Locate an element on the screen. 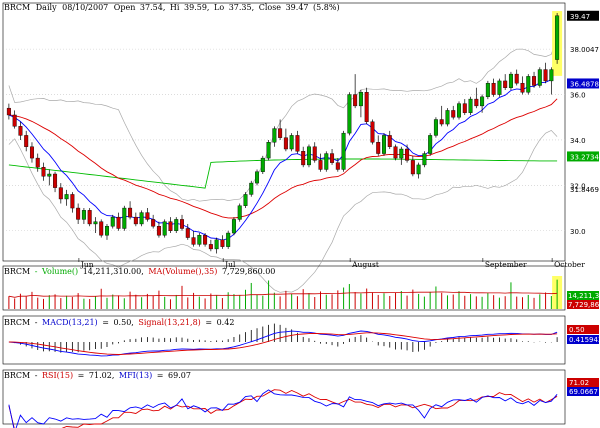 The height and width of the screenshot is (428, 600). volume-label: Volume() is located at coordinates (59, 271).